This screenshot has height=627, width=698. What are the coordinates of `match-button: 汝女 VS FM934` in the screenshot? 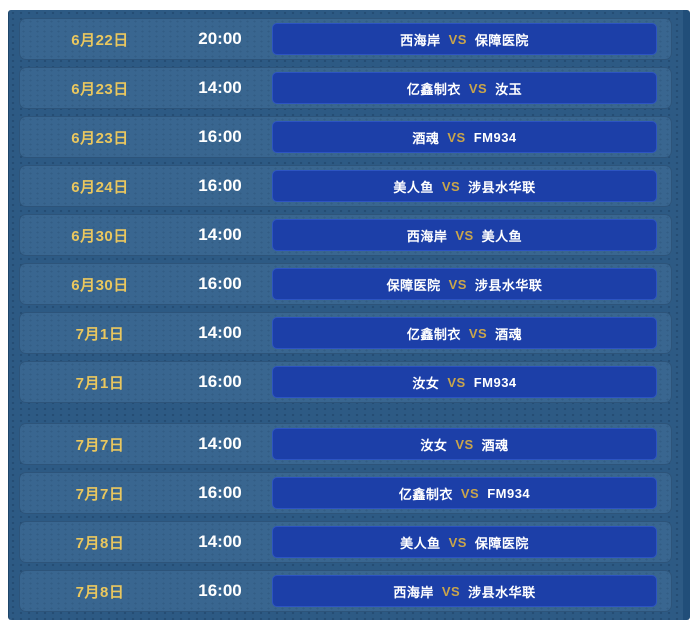 It's located at (464, 382).